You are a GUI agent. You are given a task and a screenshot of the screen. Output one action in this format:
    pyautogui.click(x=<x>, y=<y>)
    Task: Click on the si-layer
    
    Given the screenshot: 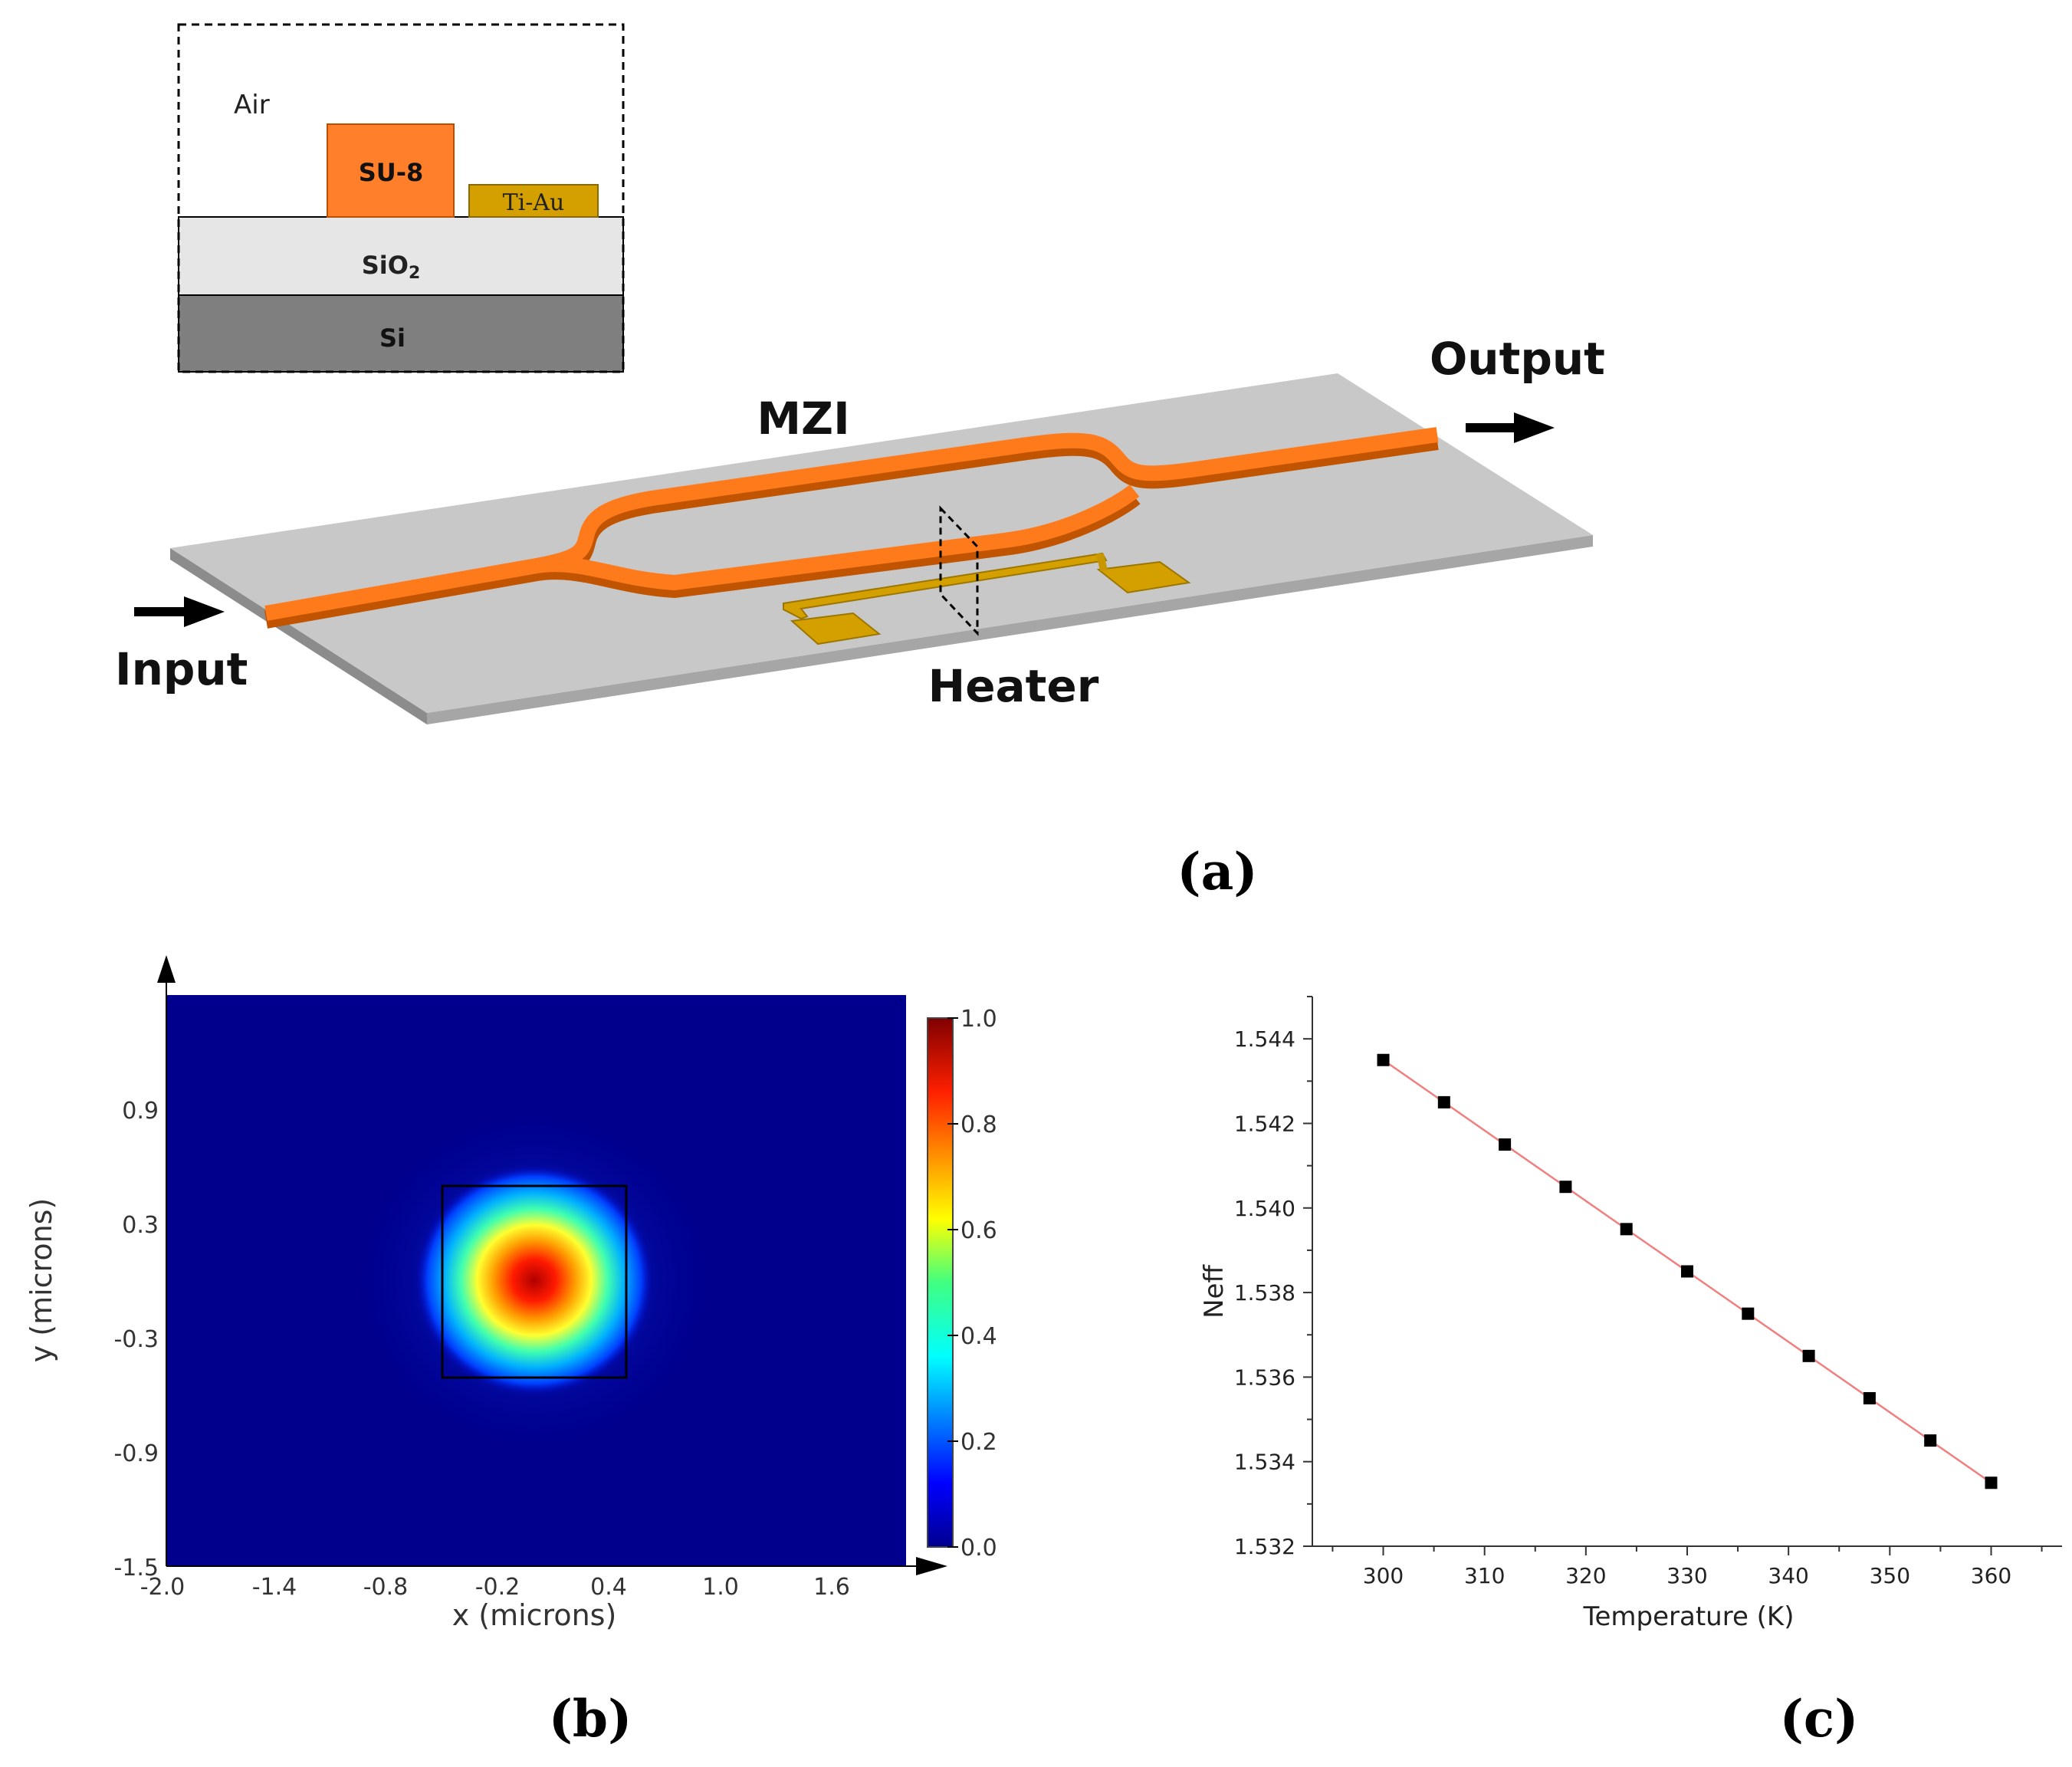 What is the action you would take?
    pyautogui.click(x=401, y=333)
    